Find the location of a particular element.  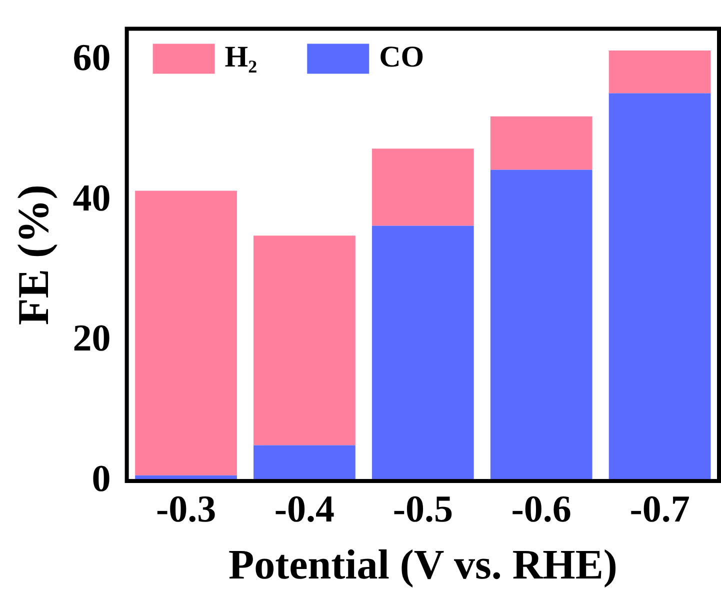

x-axis-title: Potential (V vs. RHE) is located at coordinates (423, 565).